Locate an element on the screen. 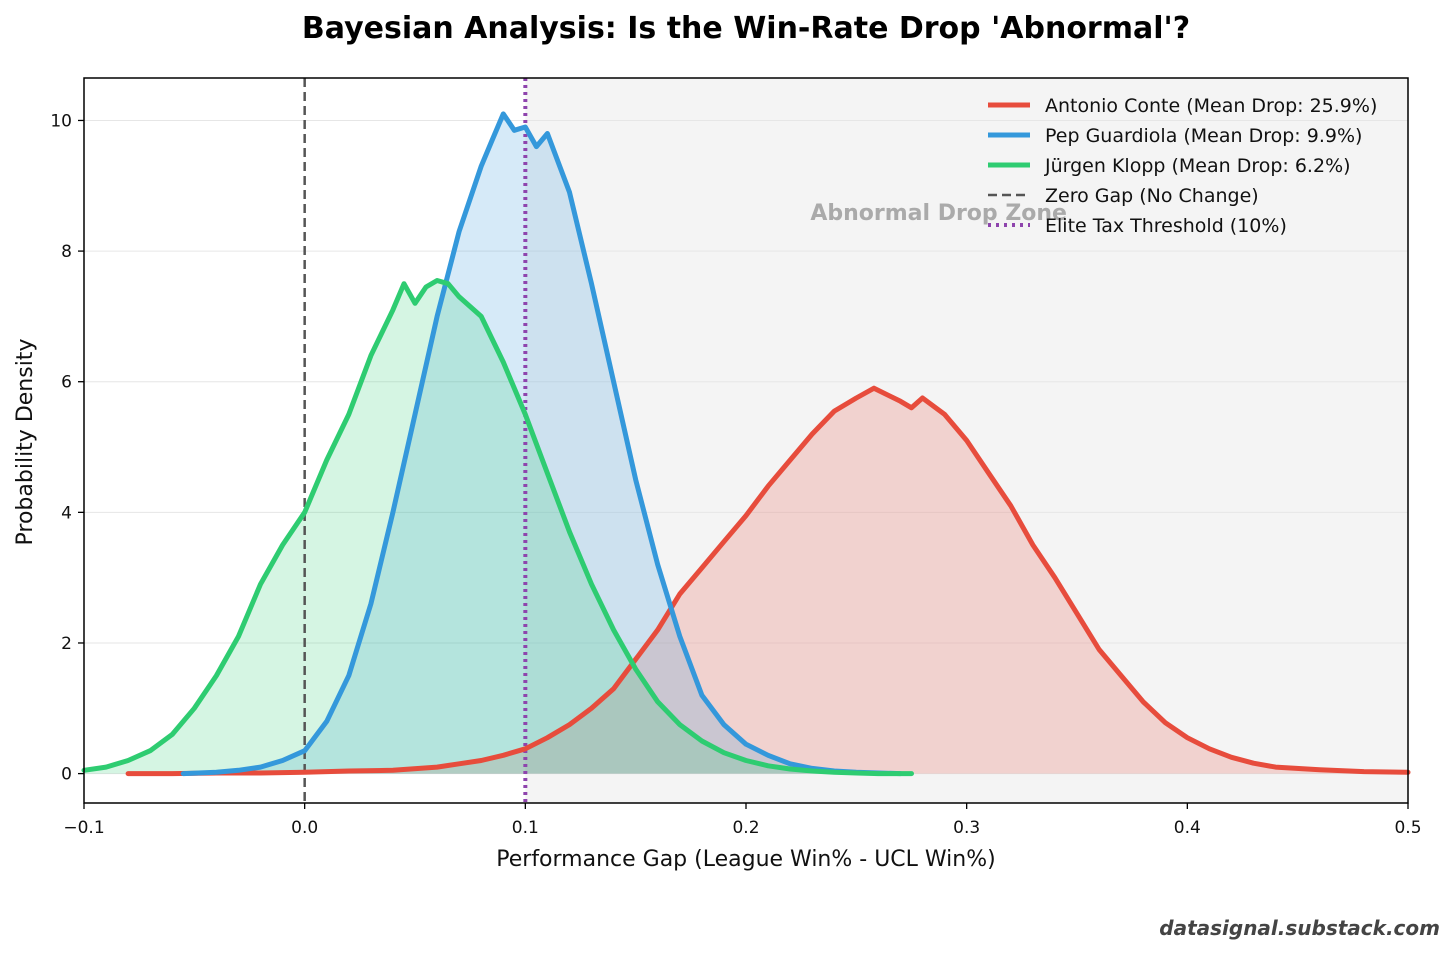 This screenshot has height=954, width=1456. x-tick-label-0: −0.1 is located at coordinates (83, 828).